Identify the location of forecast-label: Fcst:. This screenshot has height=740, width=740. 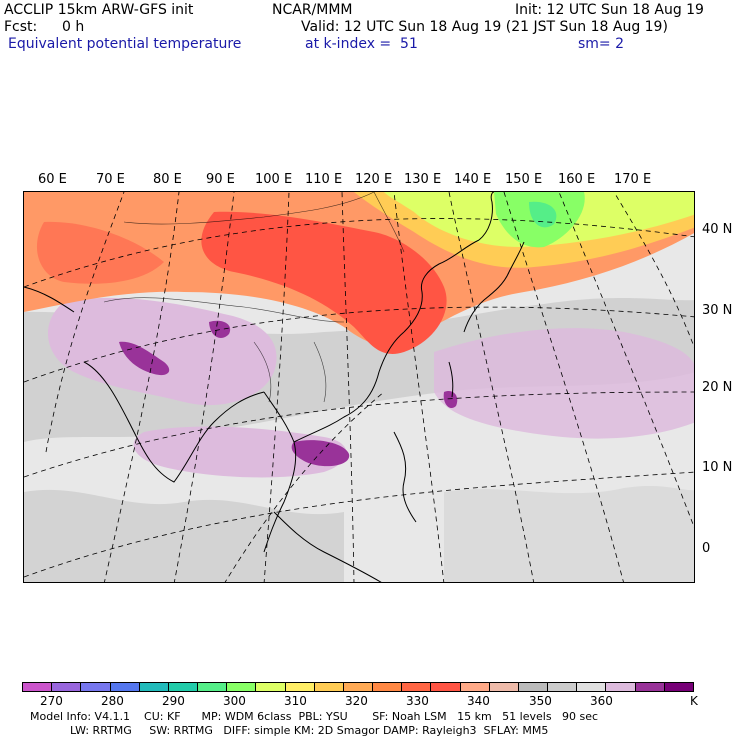
(21, 27).